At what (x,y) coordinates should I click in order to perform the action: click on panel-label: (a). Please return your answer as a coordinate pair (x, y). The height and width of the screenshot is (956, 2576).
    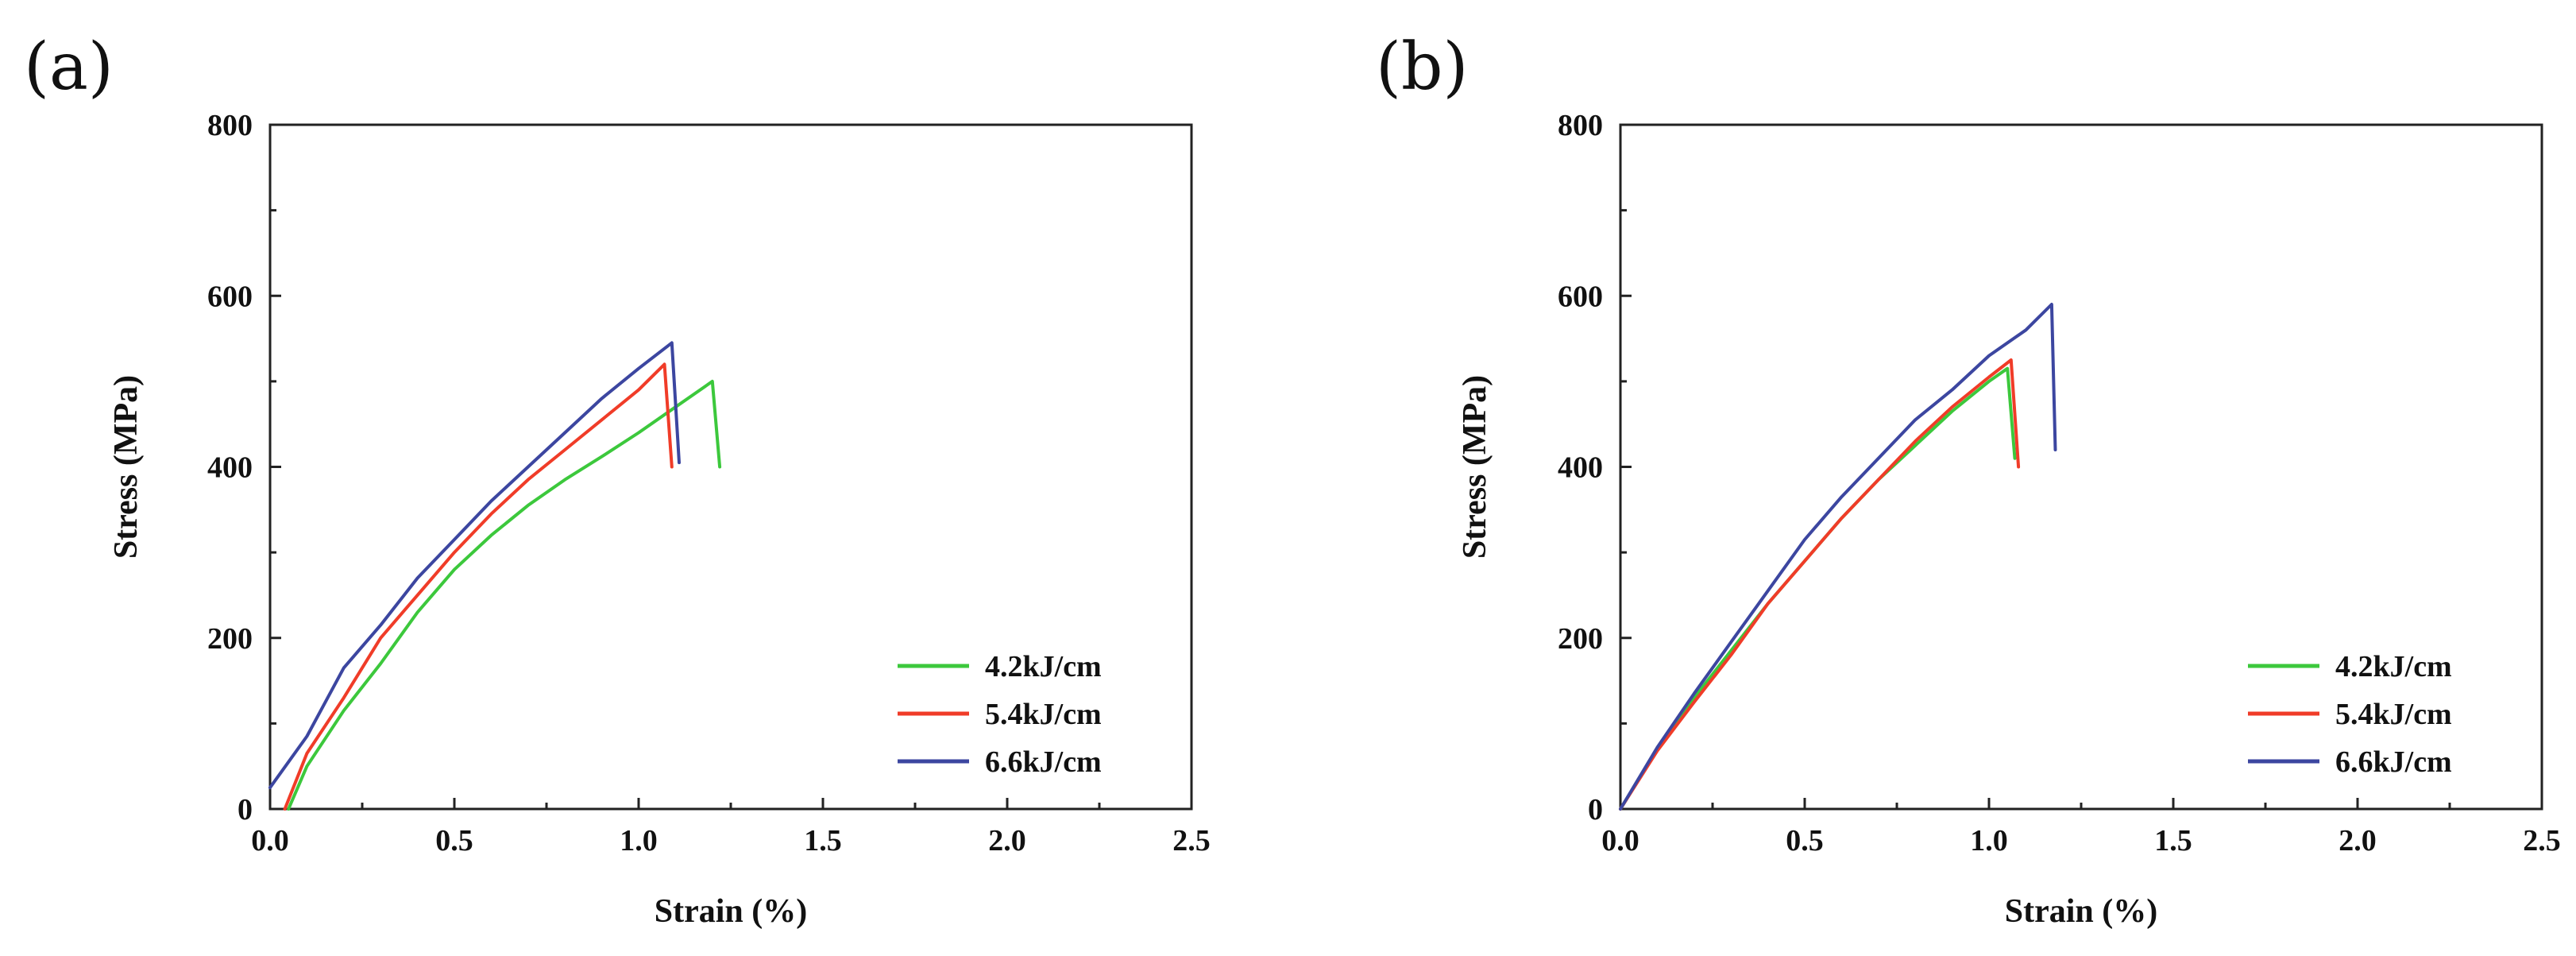
    Looking at the image, I should click on (69, 67).